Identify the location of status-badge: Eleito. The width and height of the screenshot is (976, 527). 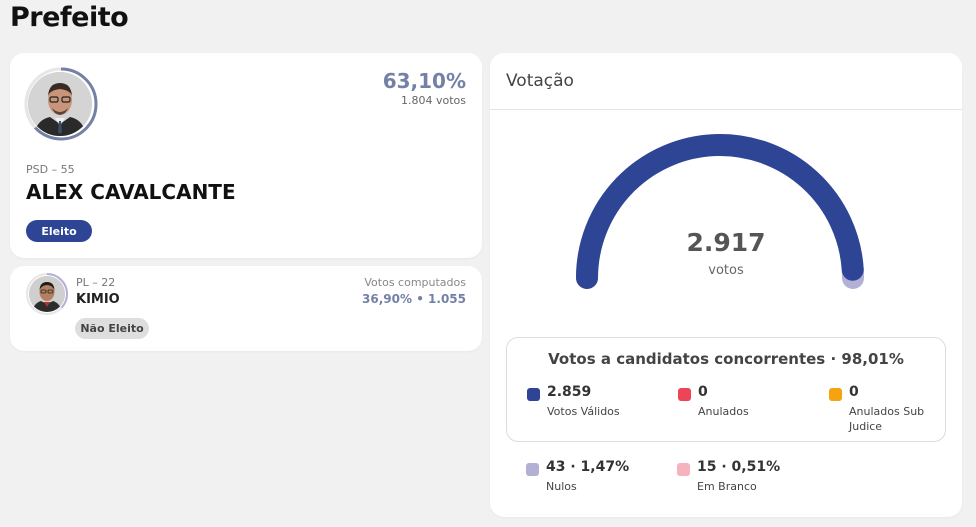
(59, 231).